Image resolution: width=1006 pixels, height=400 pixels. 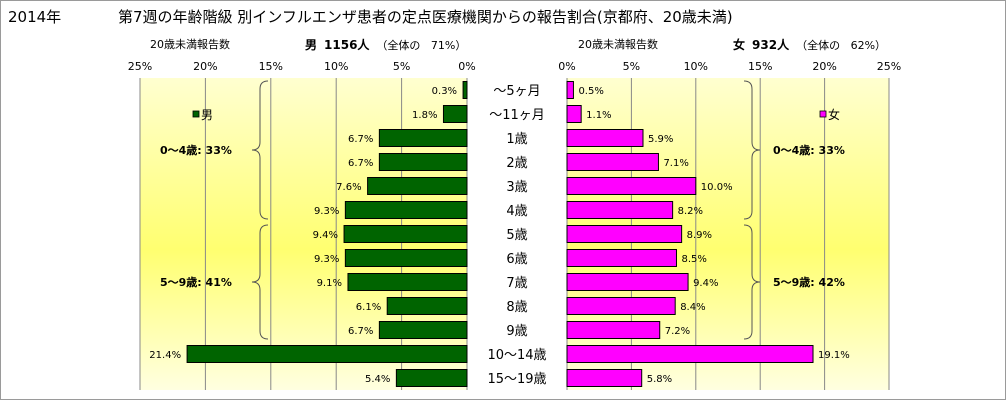 What do you see at coordinates (818, 45) in the screenshot?
I see `female-share-prefix: （全体の` at bounding box center [818, 45].